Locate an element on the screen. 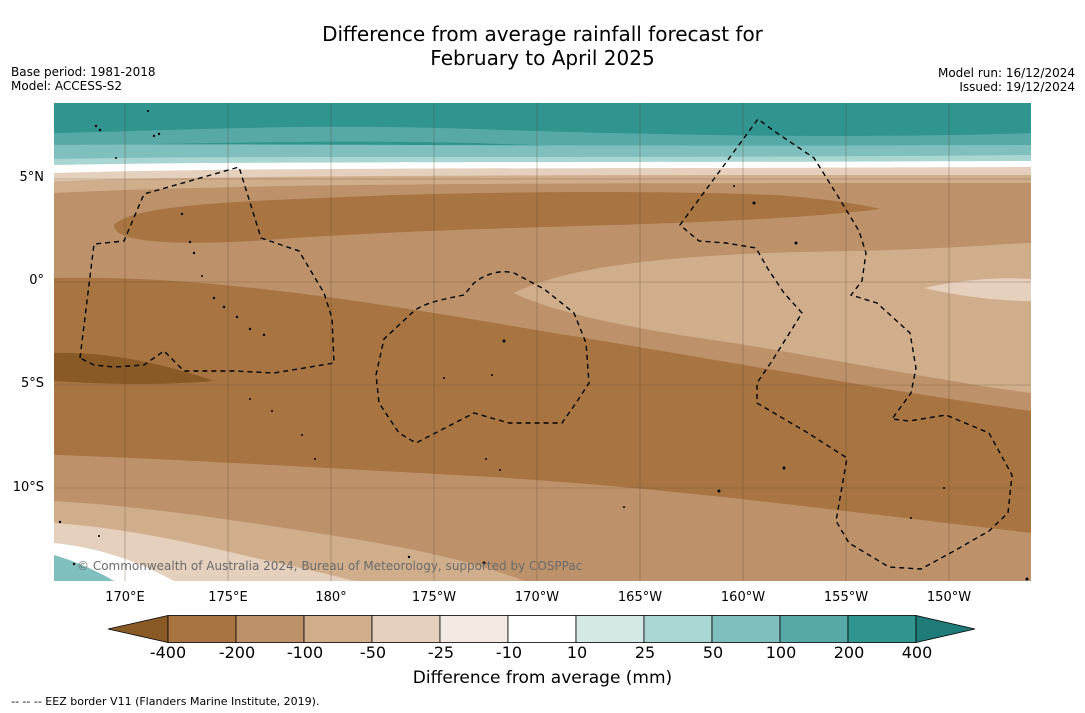 The image size is (1085, 713). lon-label-170w: 170°W is located at coordinates (537, 597).